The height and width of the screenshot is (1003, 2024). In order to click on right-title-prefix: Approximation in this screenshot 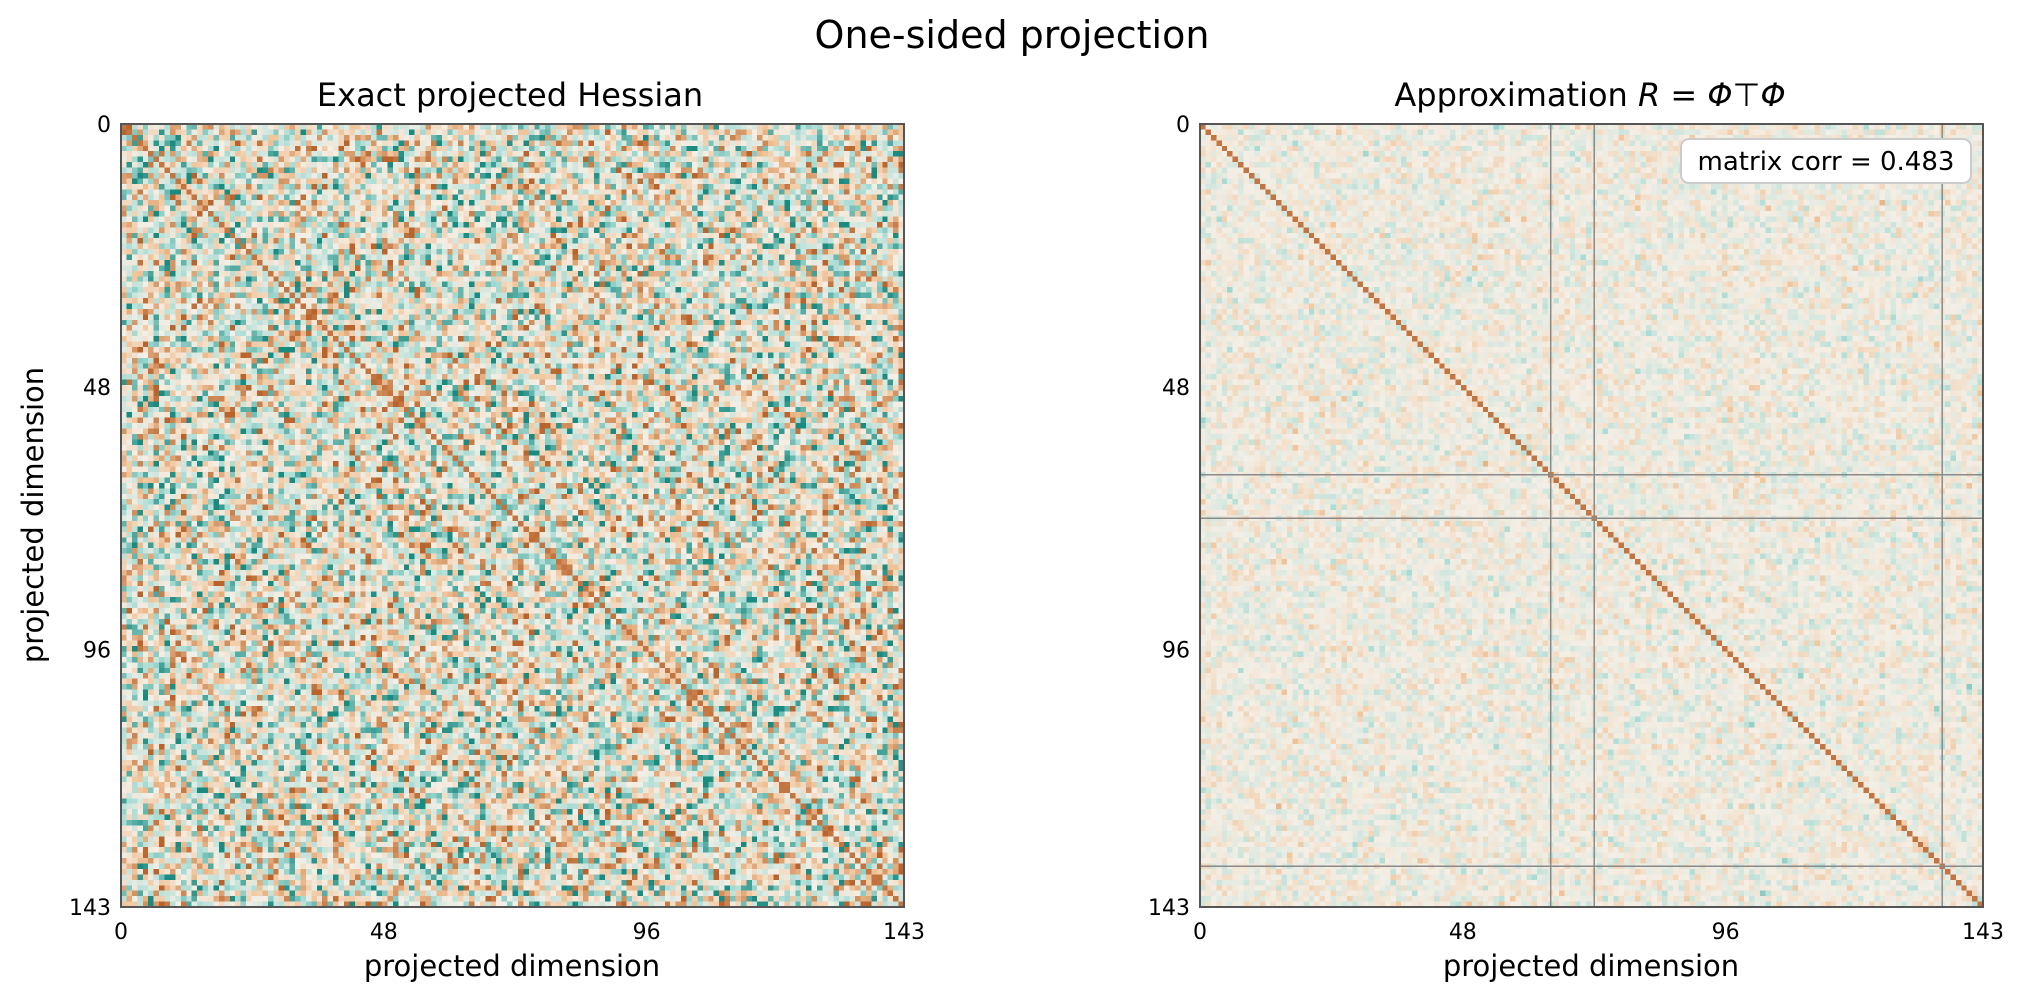, I will do `click(1516, 95)`.